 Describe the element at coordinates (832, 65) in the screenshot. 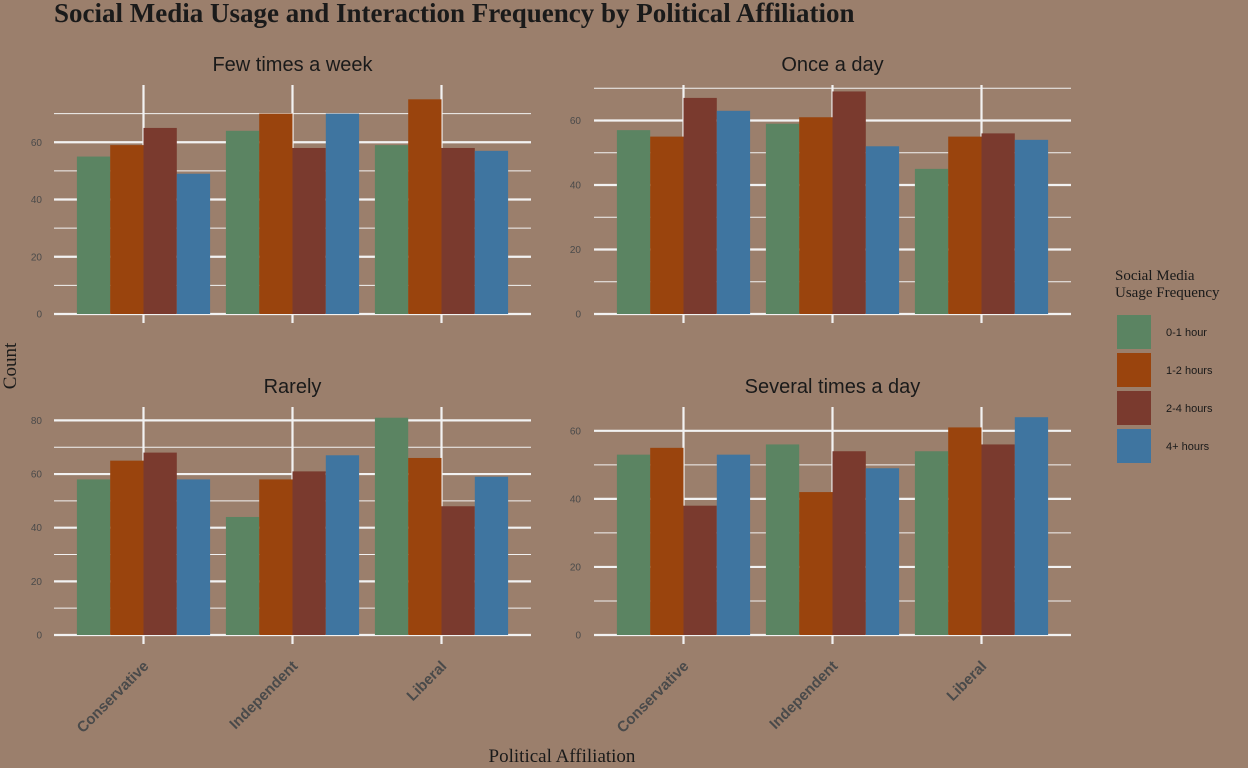

I see `facet-title: Once a day` at that location.